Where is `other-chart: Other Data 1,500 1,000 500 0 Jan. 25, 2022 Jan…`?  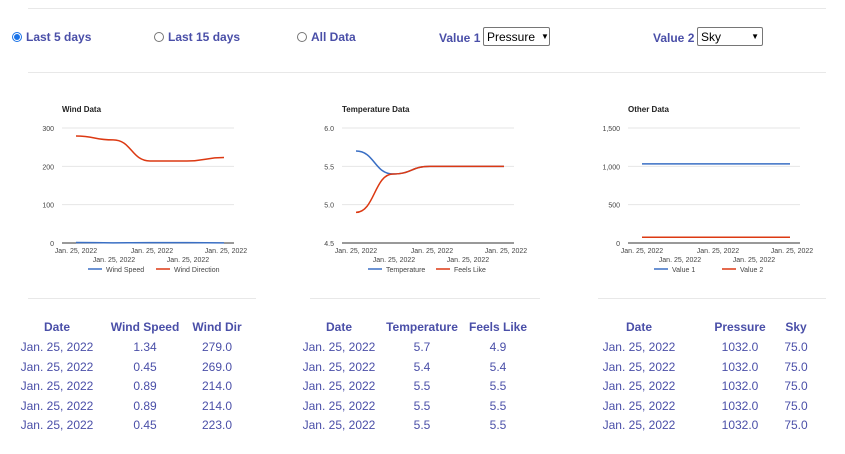
other-chart: Other Data 1,500 1,000 500 0 Jan. 25, 2022 Jan… is located at coordinates (713, 190).